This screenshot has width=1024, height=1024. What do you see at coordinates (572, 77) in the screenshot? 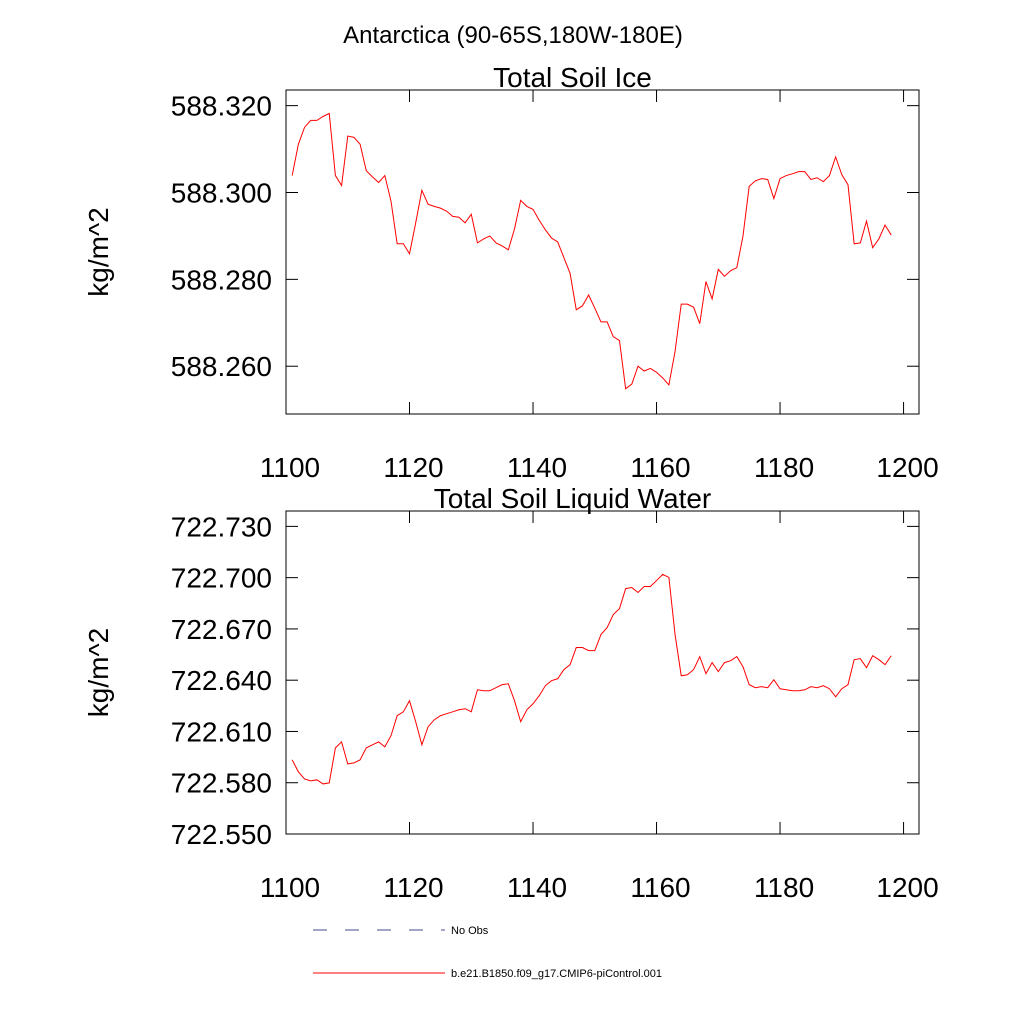
I see `chart-title: Total Soil Ice` at bounding box center [572, 77].